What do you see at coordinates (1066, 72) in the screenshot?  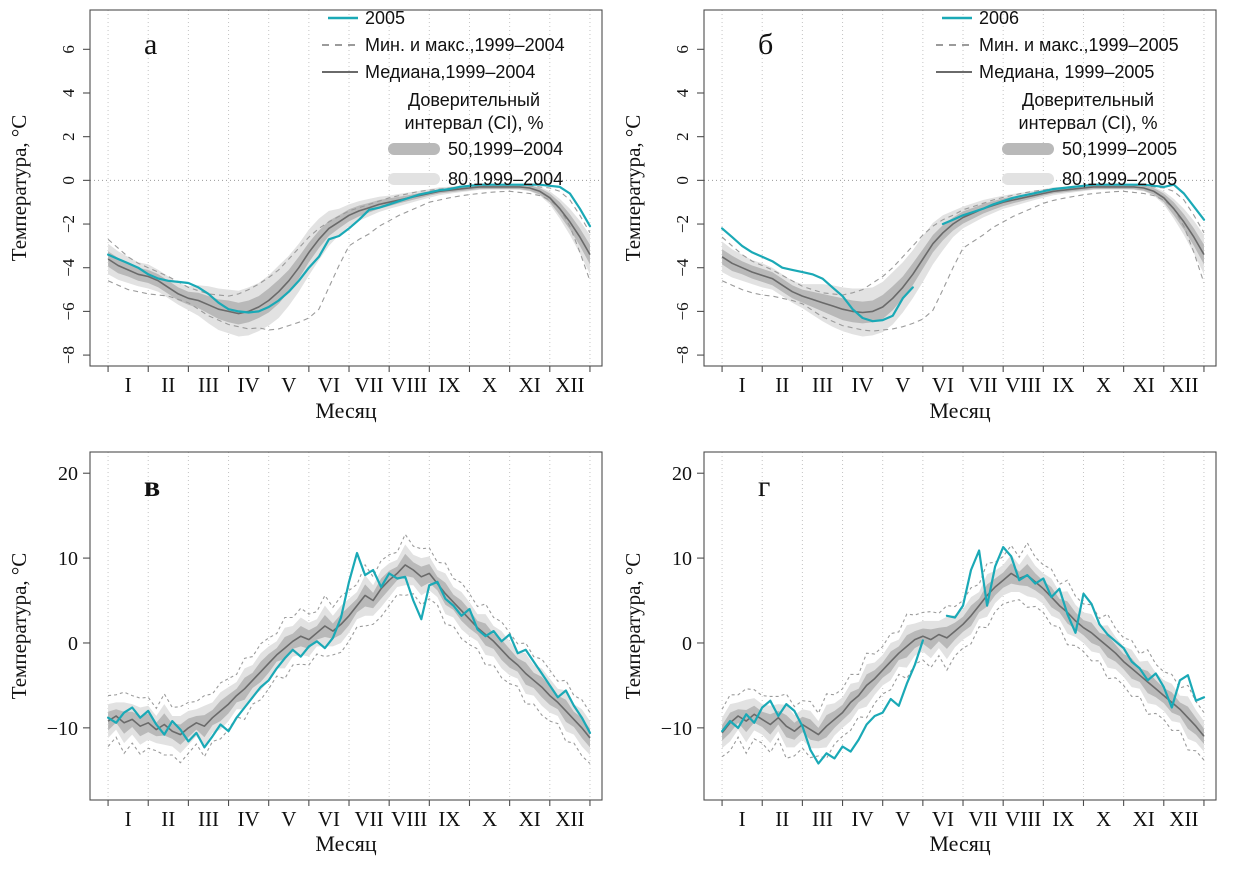 I see `legend-item-label: Медиана, 1999–2005` at bounding box center [1066, 72].